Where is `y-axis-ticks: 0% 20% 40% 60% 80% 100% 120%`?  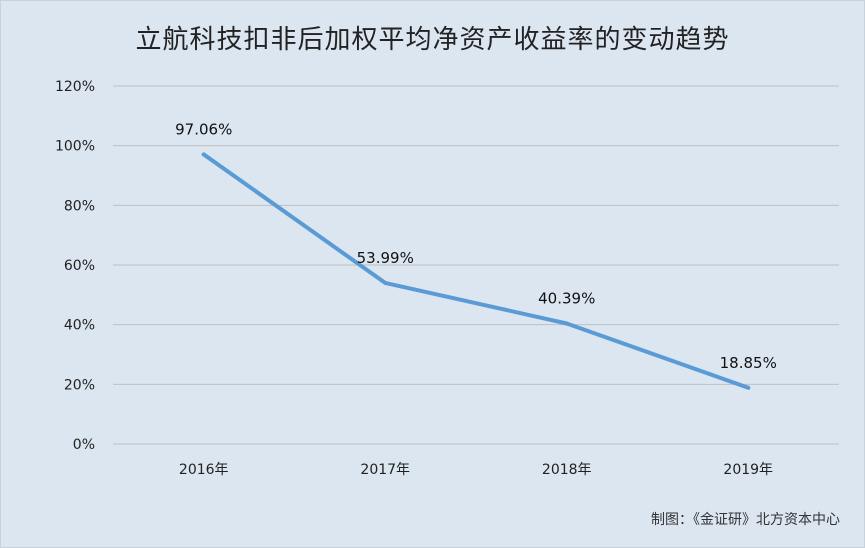 y-axis-ticks: 0% 20% 40% 60% 80% 100% 120% is located at coordinates (75, 266).